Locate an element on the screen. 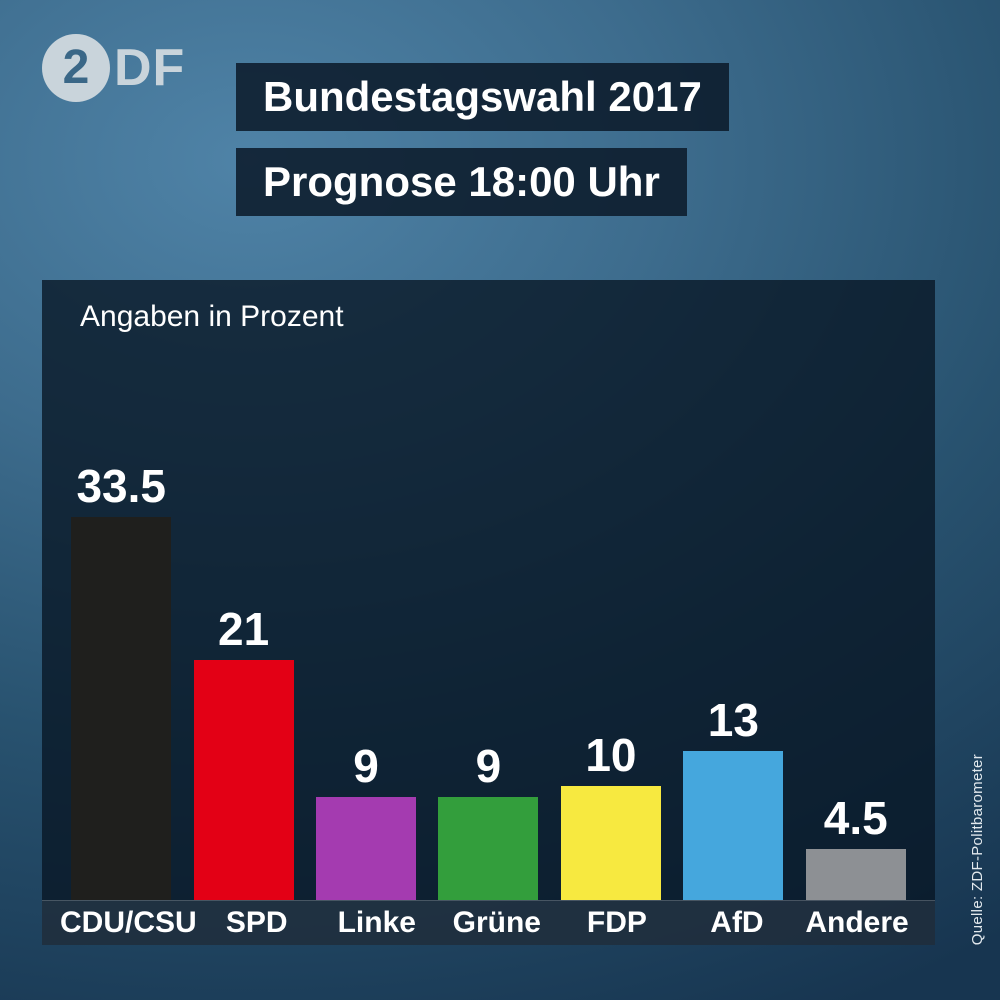 The width and height of the screenshot is (1000, 1000). bar-column: 33.5 is located at coordinates (121, 681).